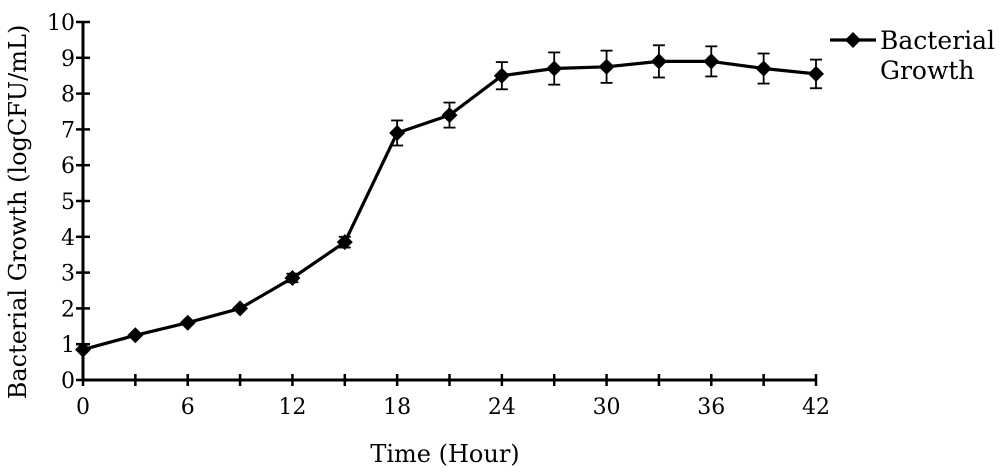 The width and height of the screenshot is (1000, 472). I want to click on y-axis-ticks: 0 1 2 3 4 5 6 7 8 9 10, so click(68, 202).